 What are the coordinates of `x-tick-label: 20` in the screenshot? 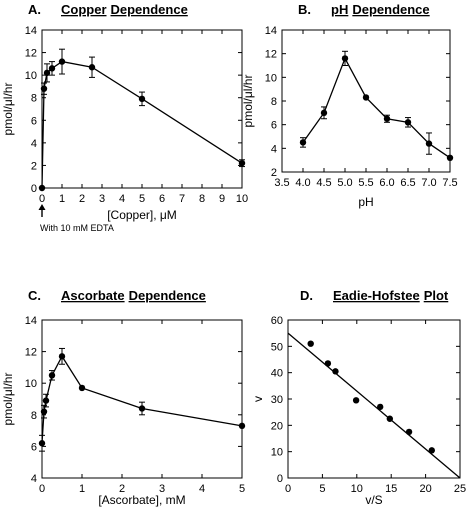 It's located at (425, 489).